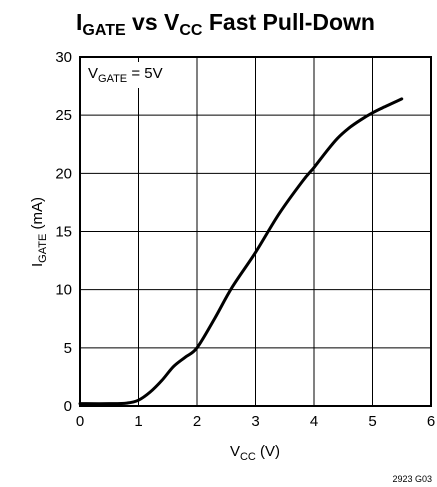 This screenshot has width=437, height=487. Describe the element at coordinates (248, 457) in the screenshot. I see `x-axis-label-sub: CC` at that location.